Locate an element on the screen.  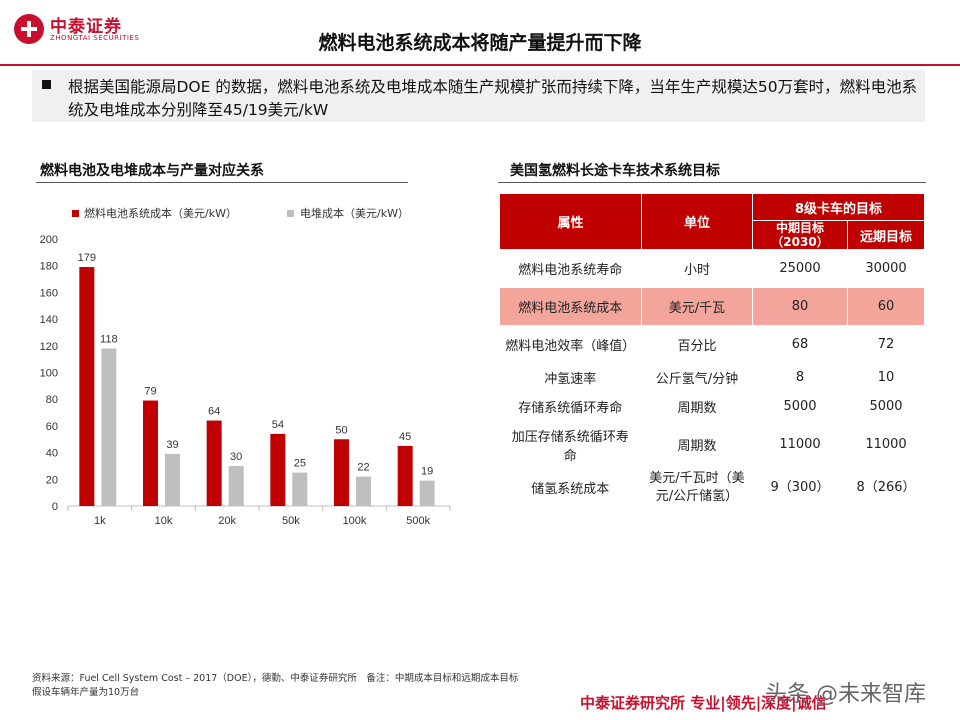
table-cell-attr: 加压存储系统循环寿命 is located at coordinates (570, 444).